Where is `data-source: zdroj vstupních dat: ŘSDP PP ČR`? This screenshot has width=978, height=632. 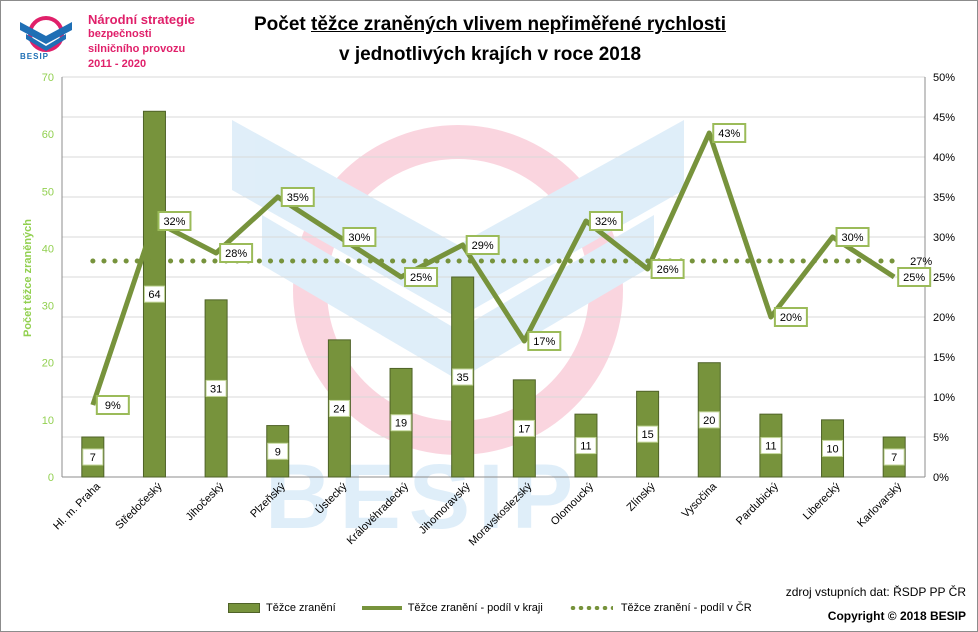 data-source: zdroj vstupních dat: ŘSDP PP ČR is located at coordinates (875, 592).